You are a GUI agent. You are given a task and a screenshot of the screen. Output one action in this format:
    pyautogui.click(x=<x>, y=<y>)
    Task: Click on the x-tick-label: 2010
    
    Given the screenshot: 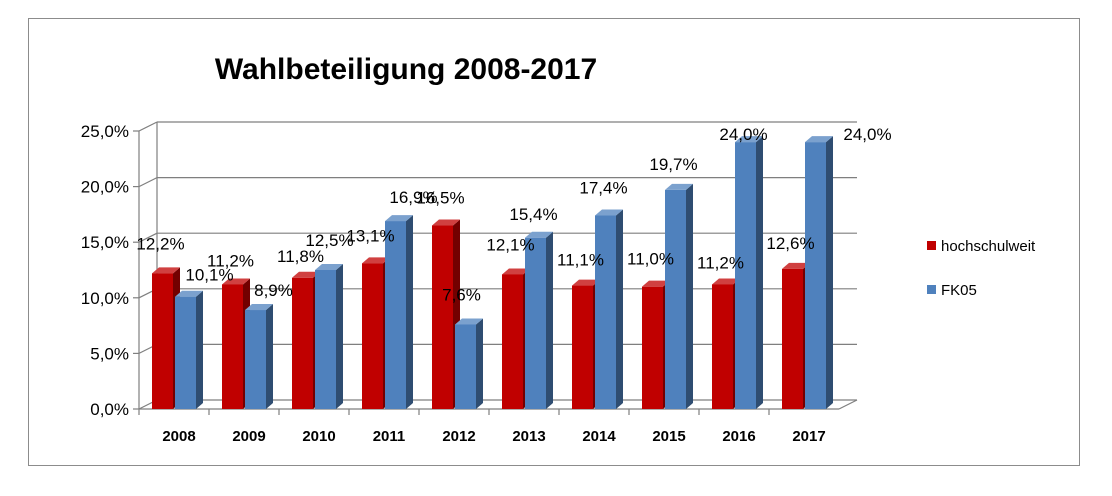 What is the action you would take?
    pyautogui.click(x=318, y=436)
    